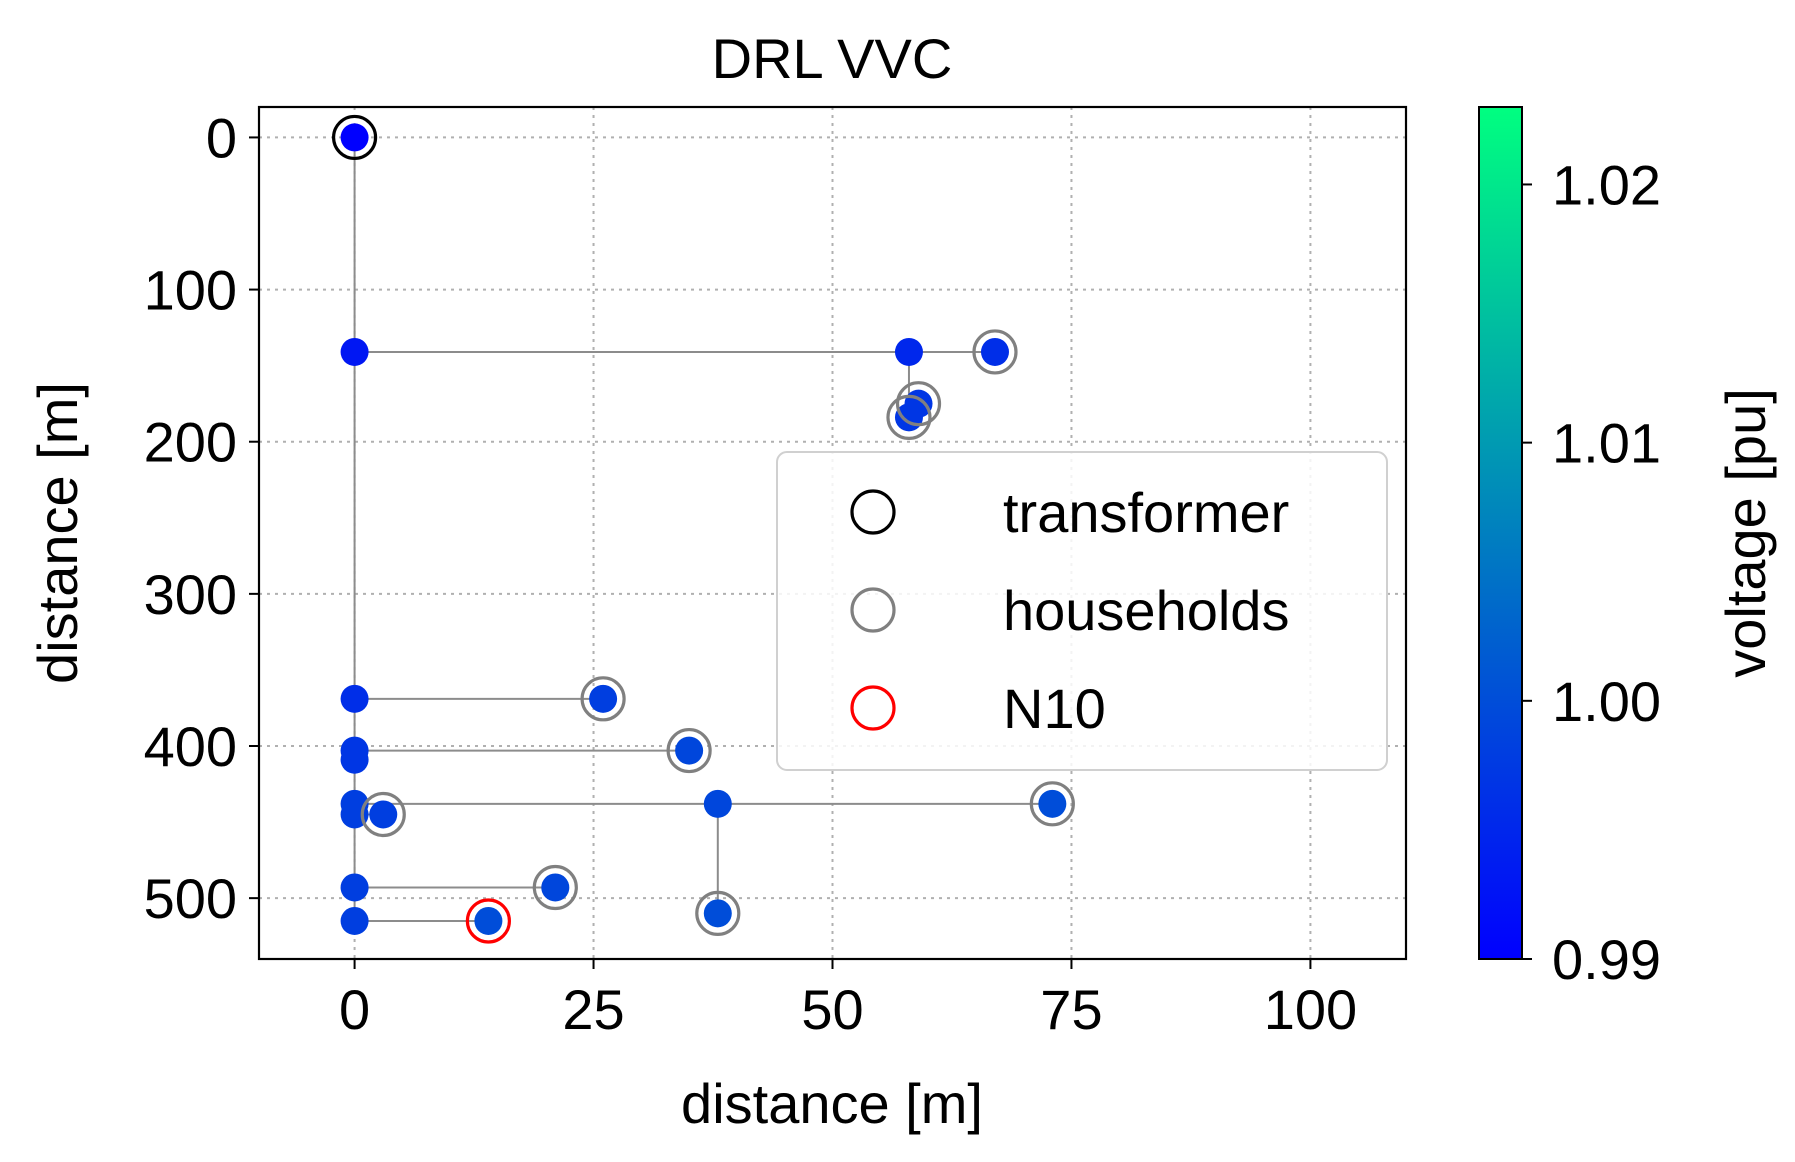 This screenshot has width=1795, height=1162. I want to click on legend-box, so click(1082, 611).